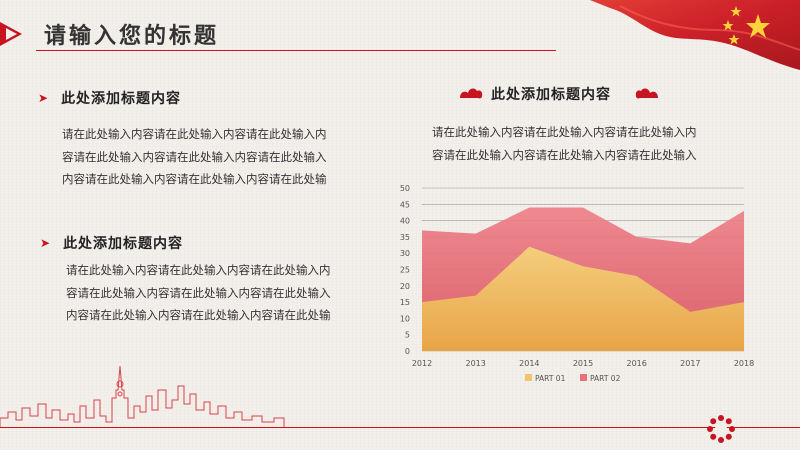  What do you see at coordinates (529, 363) in the screenshot?
I see `x-tick-label: 2014` at bounding box center [529, 363].